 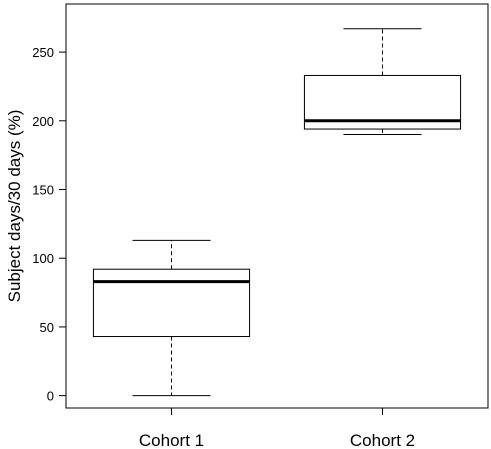 I want to click on y-tick-label: 250, so click(x=43, y=52).